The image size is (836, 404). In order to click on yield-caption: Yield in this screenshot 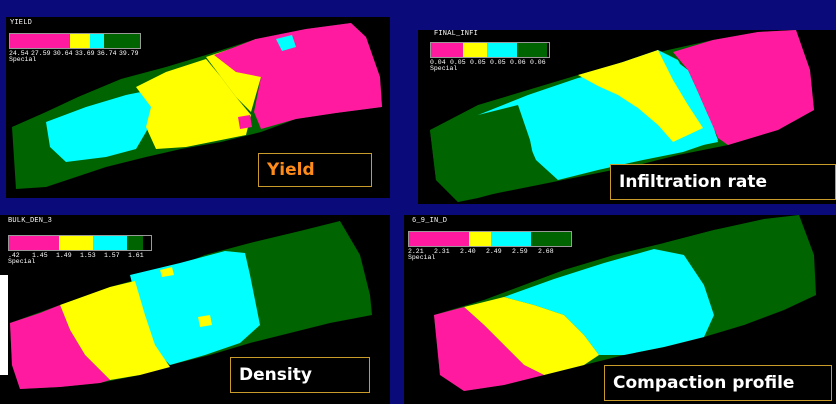, I will do `click(315, 170)`.